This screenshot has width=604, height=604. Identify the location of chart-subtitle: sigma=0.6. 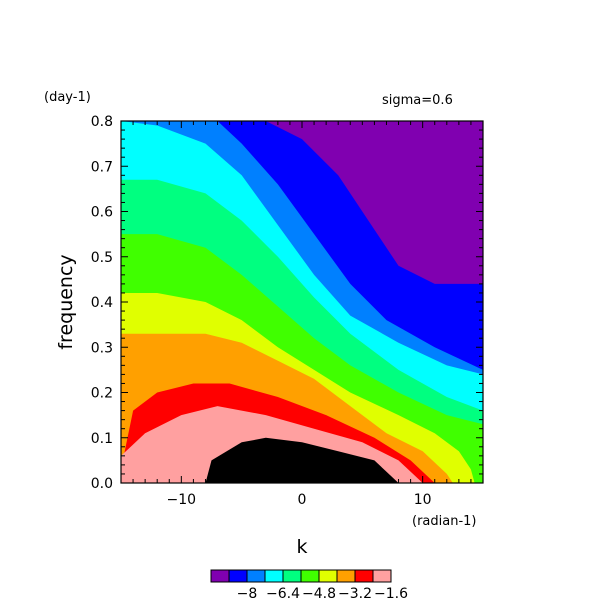
(417, 100).